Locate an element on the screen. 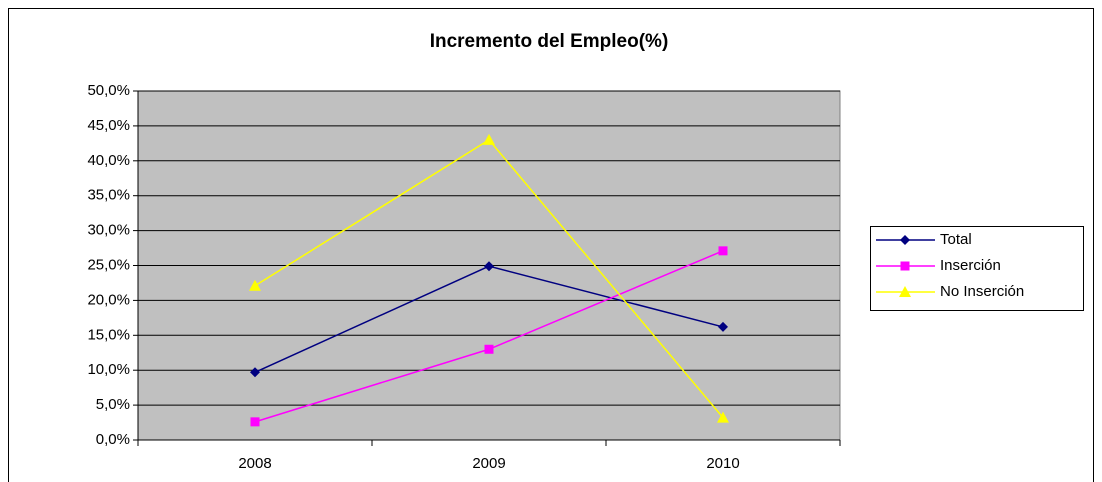 This screenshot has width=1102, height=482. y-tick-label: 15,0% is located at coordinates (108, 334).